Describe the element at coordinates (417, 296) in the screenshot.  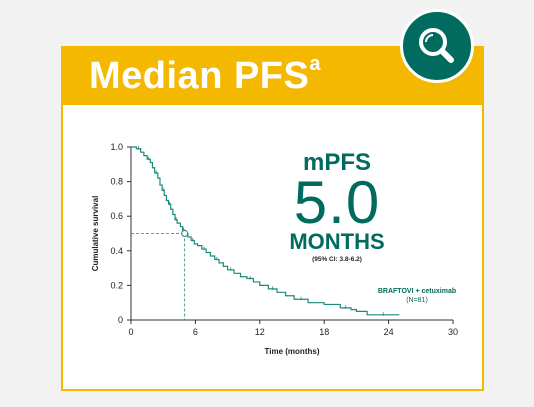
I see `series-label: BRAFTOVI + cetuximab (N=81)` at that location.